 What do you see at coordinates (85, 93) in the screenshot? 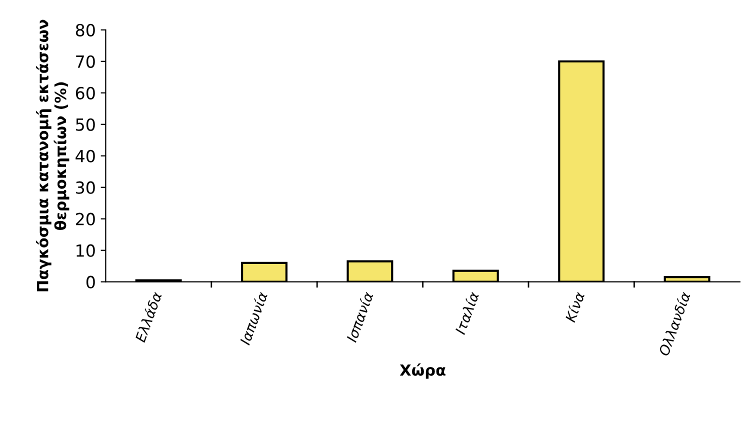
I see `y-tick-label: 60` at bounding box center [85, 93].